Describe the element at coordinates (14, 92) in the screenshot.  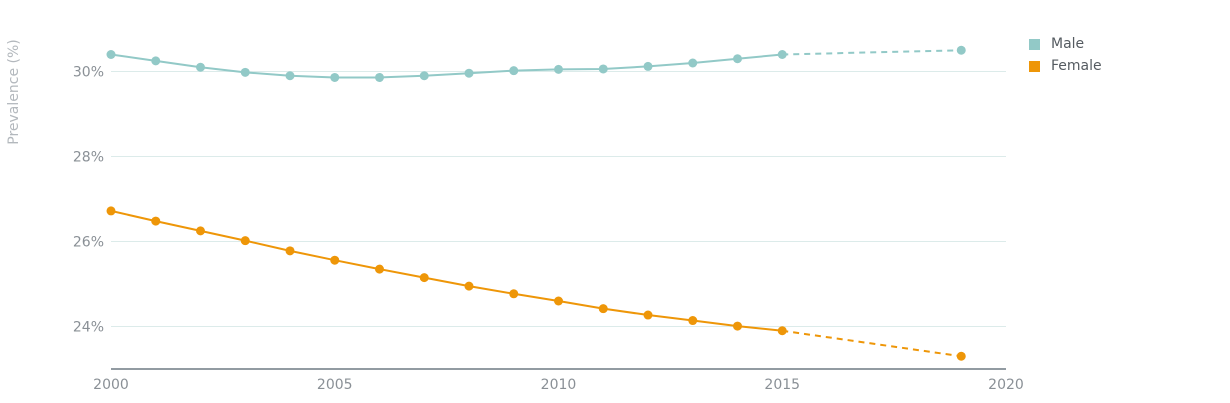
I see `y-axis-label: Prevalence (%)` at that location.